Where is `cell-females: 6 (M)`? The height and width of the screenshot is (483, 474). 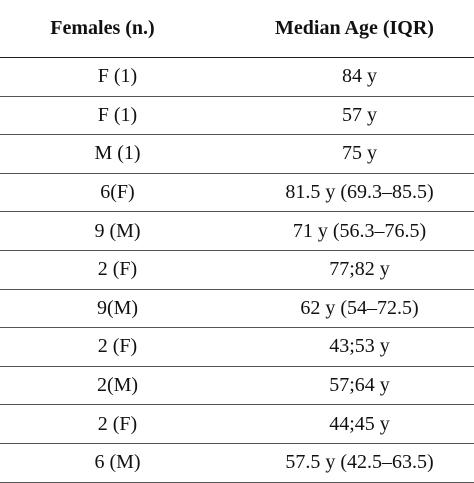 cell-females: 6 (M) is located at coordinates (102, 463).